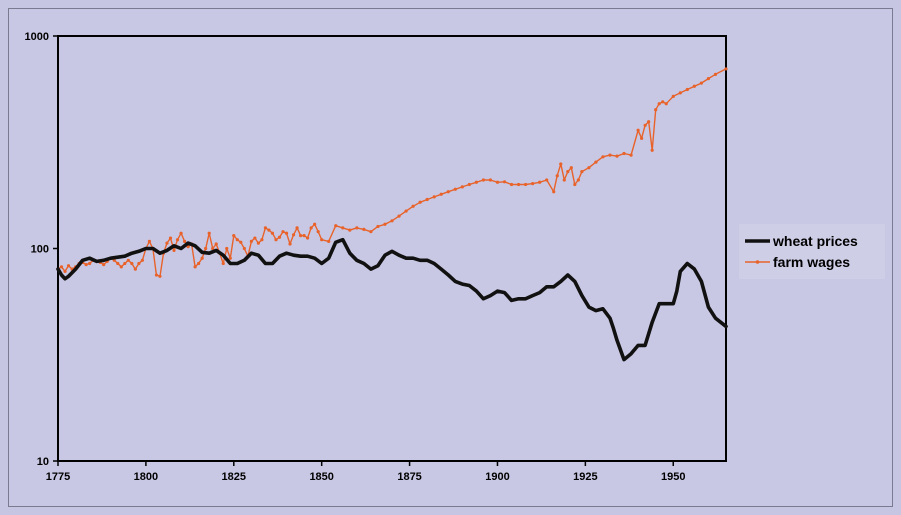 The image size is (901, 515). What do you see at coordinates (585, 477) in the screenshot?
I see `x-tick-label: 1925` at bounding box center [585, 477].